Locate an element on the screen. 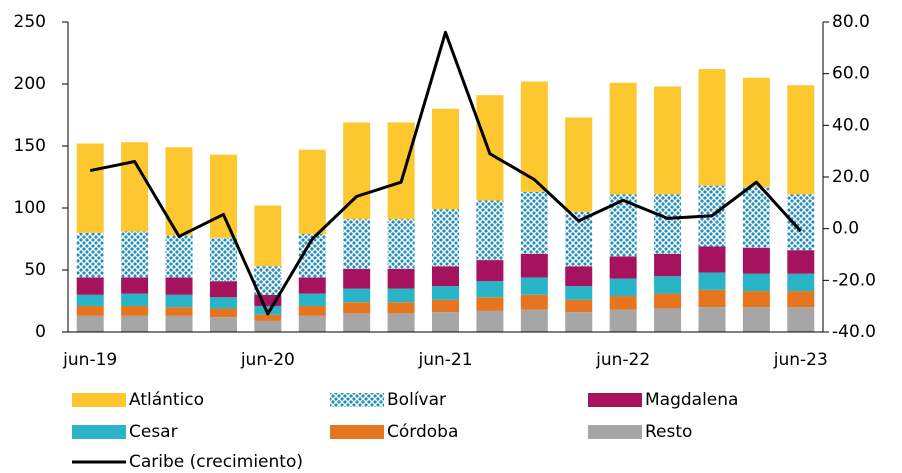 The image size is (902, 473). y-tick-label: 250 is located at coordinates (30, 22).